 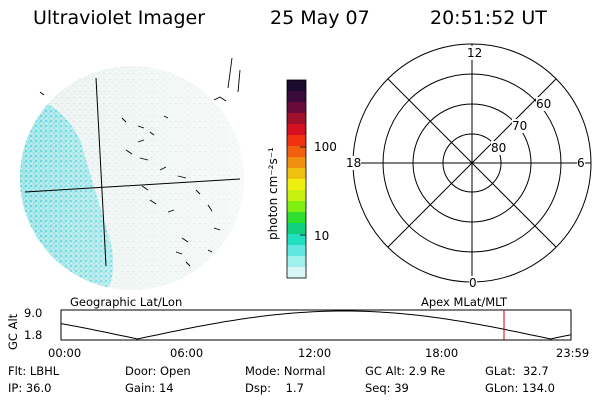 I want to click on status-filter: Flt: LBHL, so click(x=34, y=371).